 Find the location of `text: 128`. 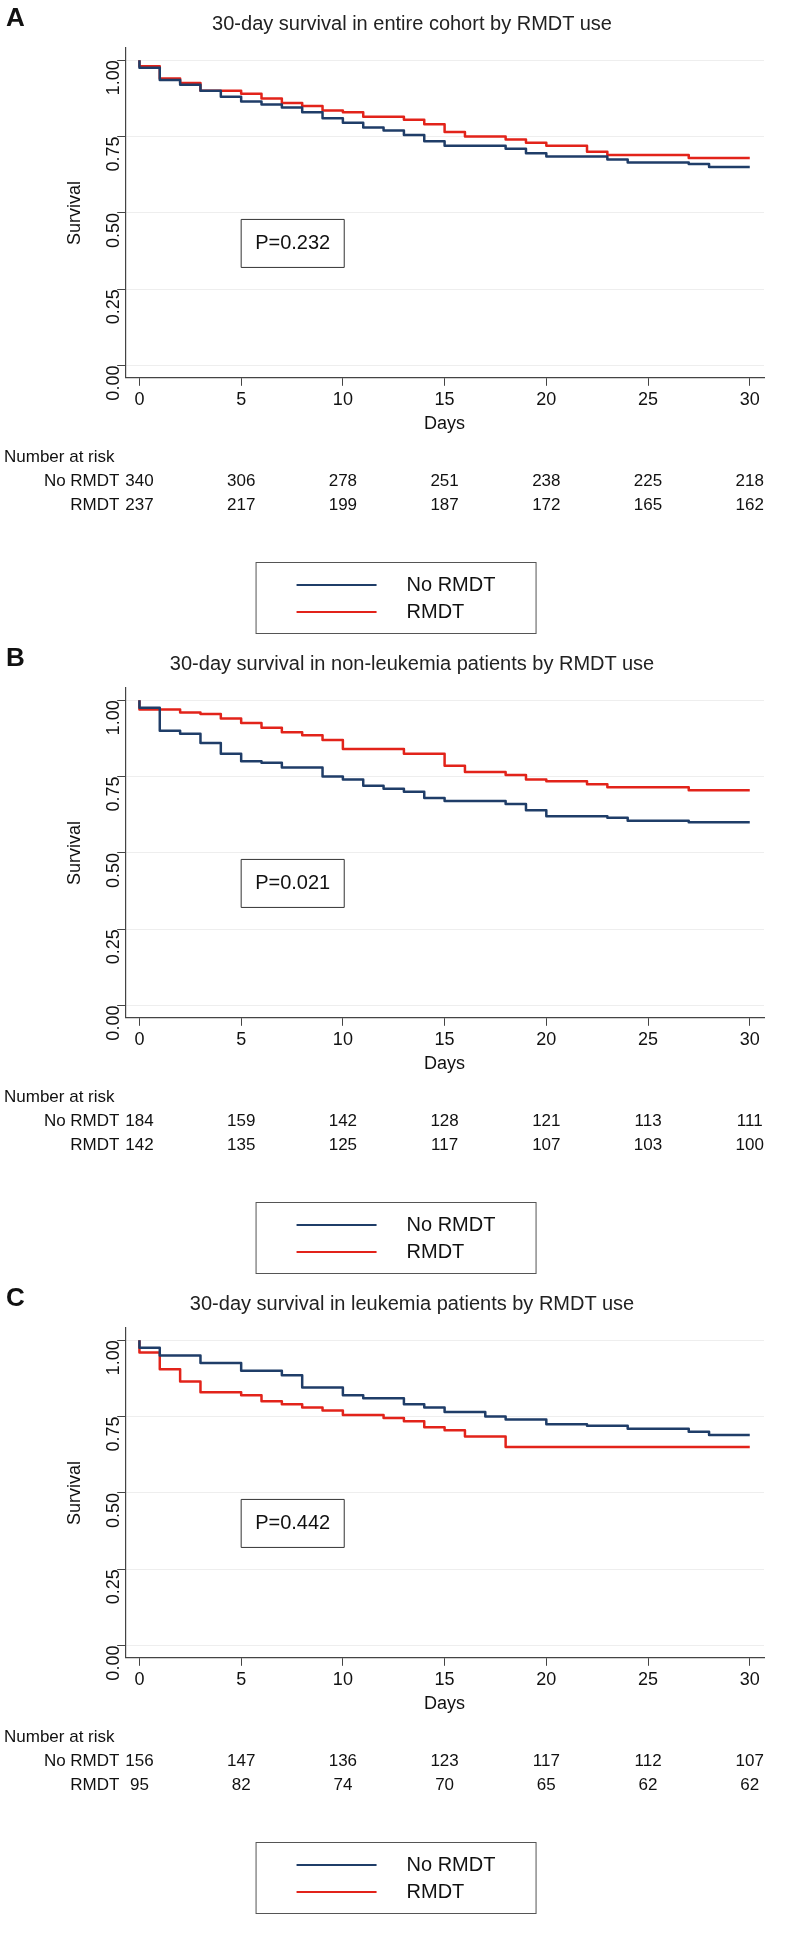

text: 128 is located at coordinates (444, 1121).